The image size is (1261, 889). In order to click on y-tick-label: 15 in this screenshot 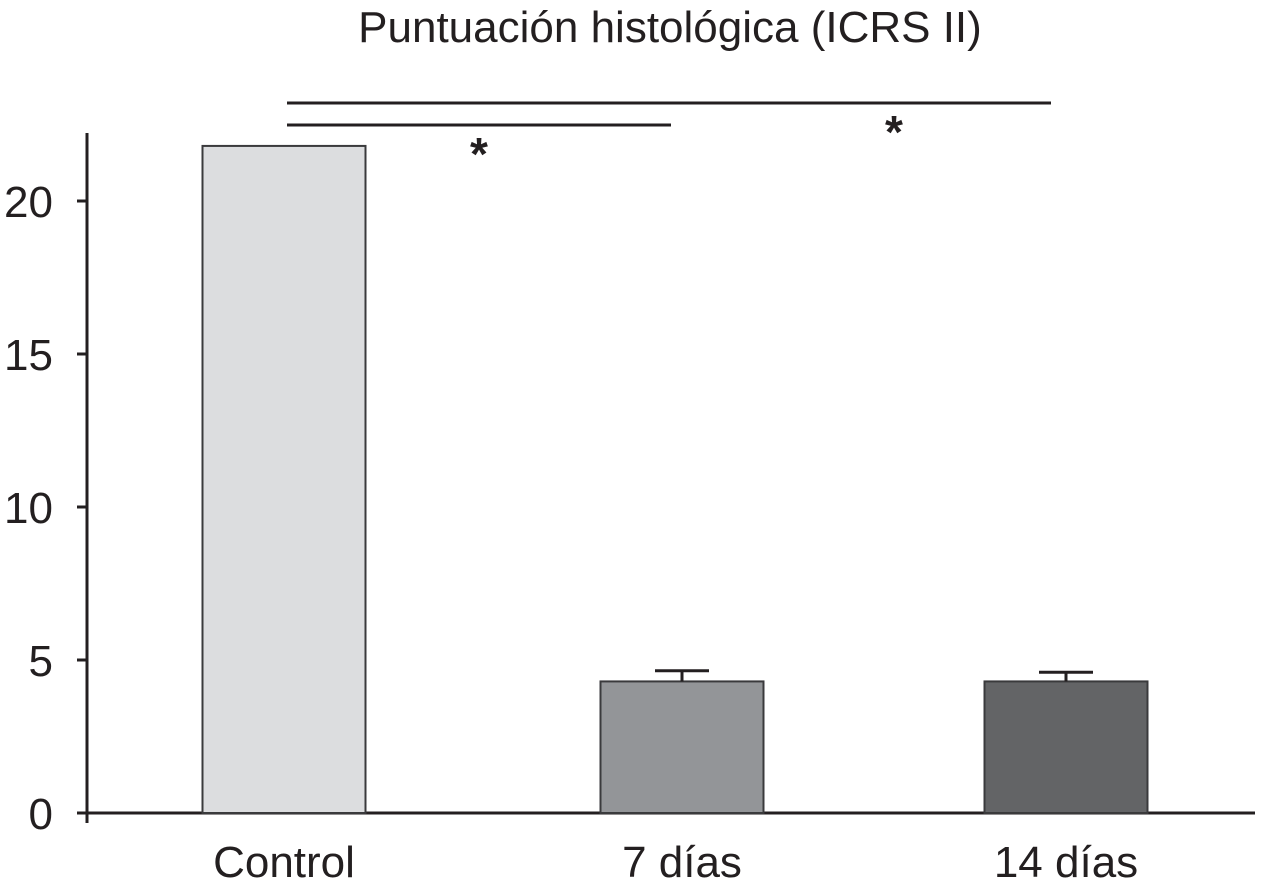, I will do `click(28, 355)`.